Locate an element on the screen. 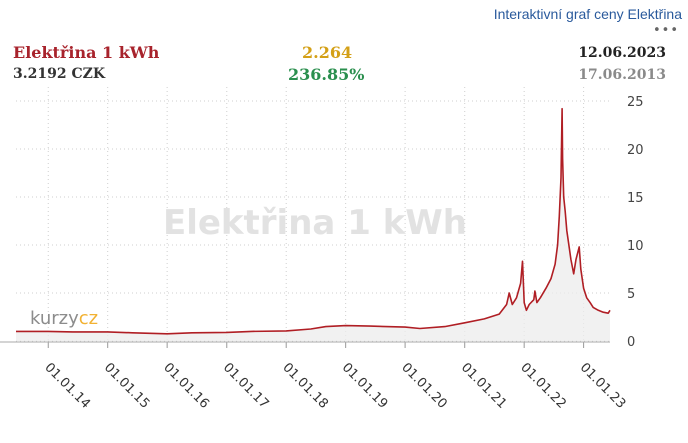 The image size is (688, 443). price-change-percent: 236.85% is located at coordinates (326, 74).